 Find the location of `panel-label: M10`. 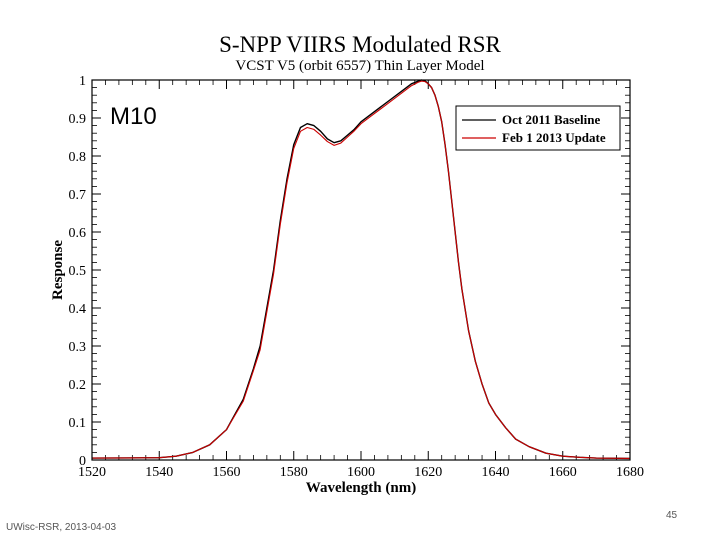

panel-label: M10 is located at coordinates (133, 116).